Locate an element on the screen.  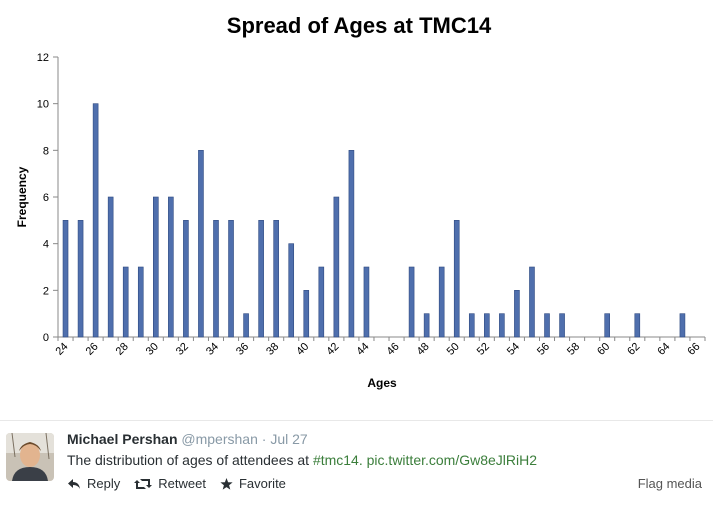
x-tick-label: 54 is located at coordinates (513, 349).